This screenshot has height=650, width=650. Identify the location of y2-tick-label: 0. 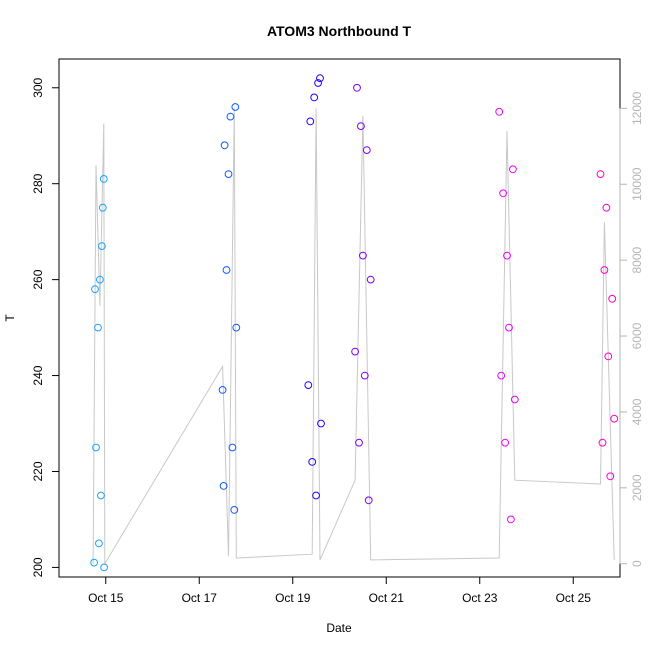
(637, 563).